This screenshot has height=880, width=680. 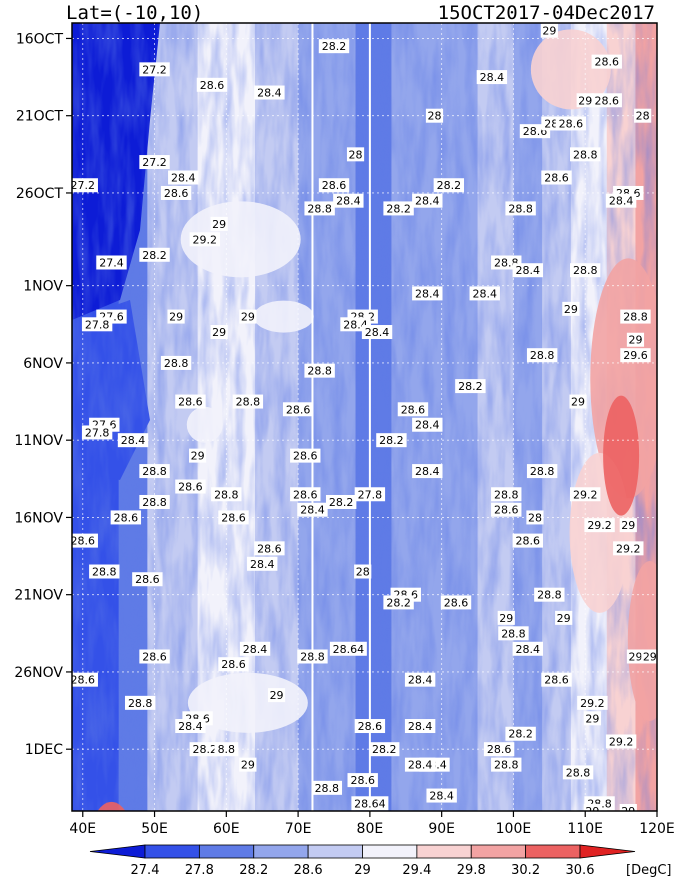 I want to click on y-tick-label-9: 1DEC, so click(x=44, y=750).